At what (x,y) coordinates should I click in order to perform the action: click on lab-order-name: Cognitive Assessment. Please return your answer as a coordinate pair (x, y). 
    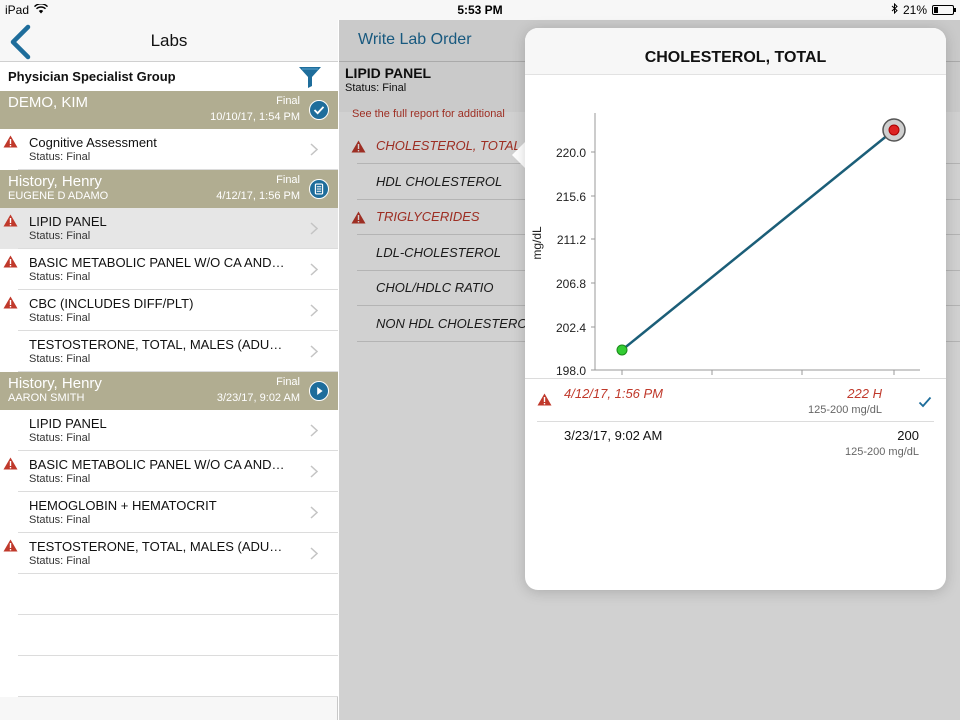
    Looking at the image, I should click on (93, 142).